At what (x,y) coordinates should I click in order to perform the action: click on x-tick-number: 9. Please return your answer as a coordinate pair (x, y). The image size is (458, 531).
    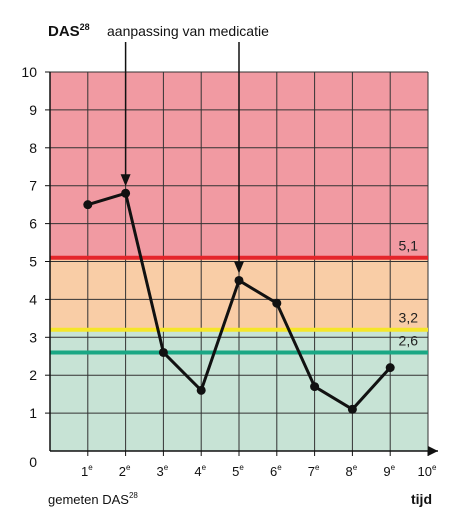
    Looking at the image, I should click on (386, 471).